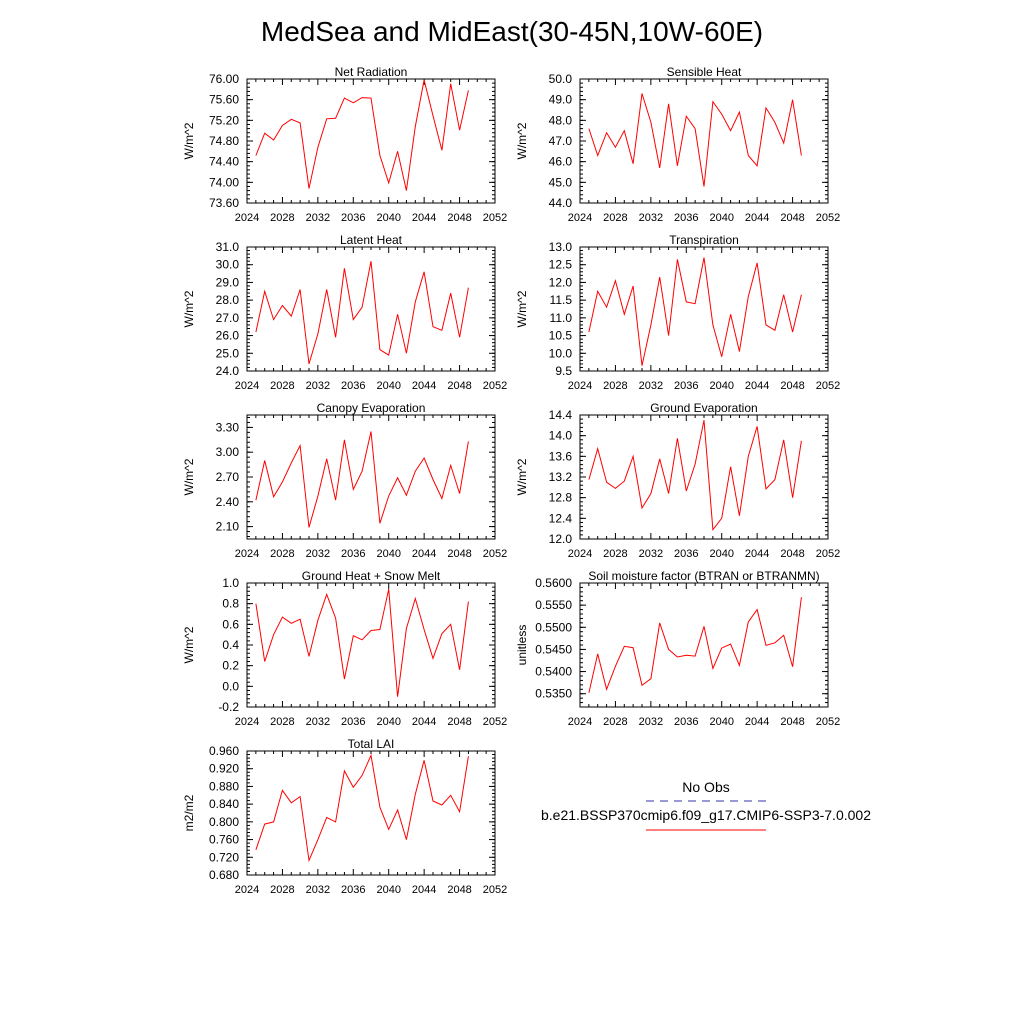 The image size is (1024, 1029). I want to click on y-tick-label: 0.5450, so click(553, 649).